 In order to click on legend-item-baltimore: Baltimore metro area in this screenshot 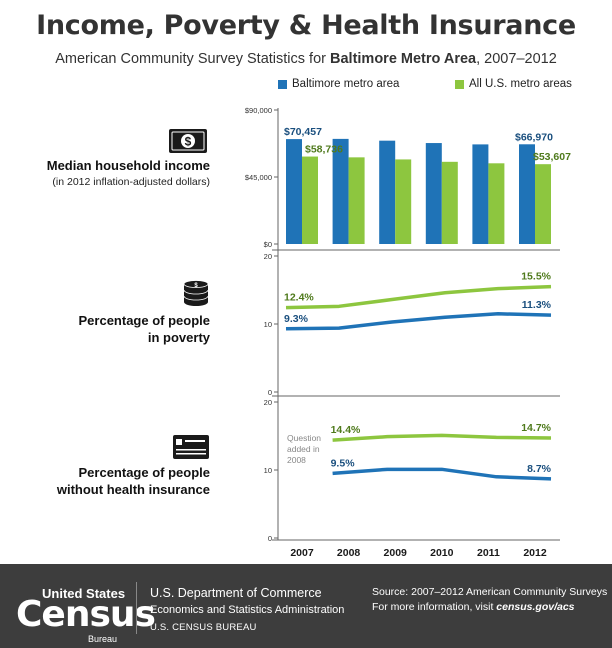, I will do `click(338, 84)`.